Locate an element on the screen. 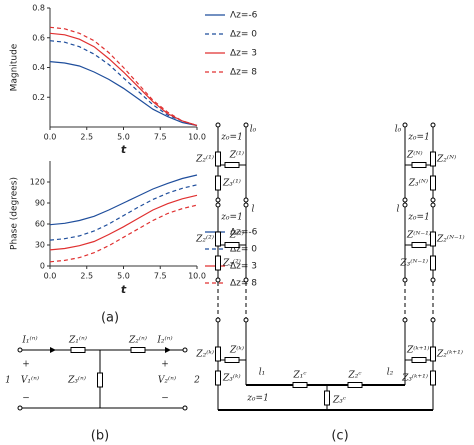 The height and width of the screenshot is (445, 474). y-tick-label: 0.2 is located at coordinates (38, 97).